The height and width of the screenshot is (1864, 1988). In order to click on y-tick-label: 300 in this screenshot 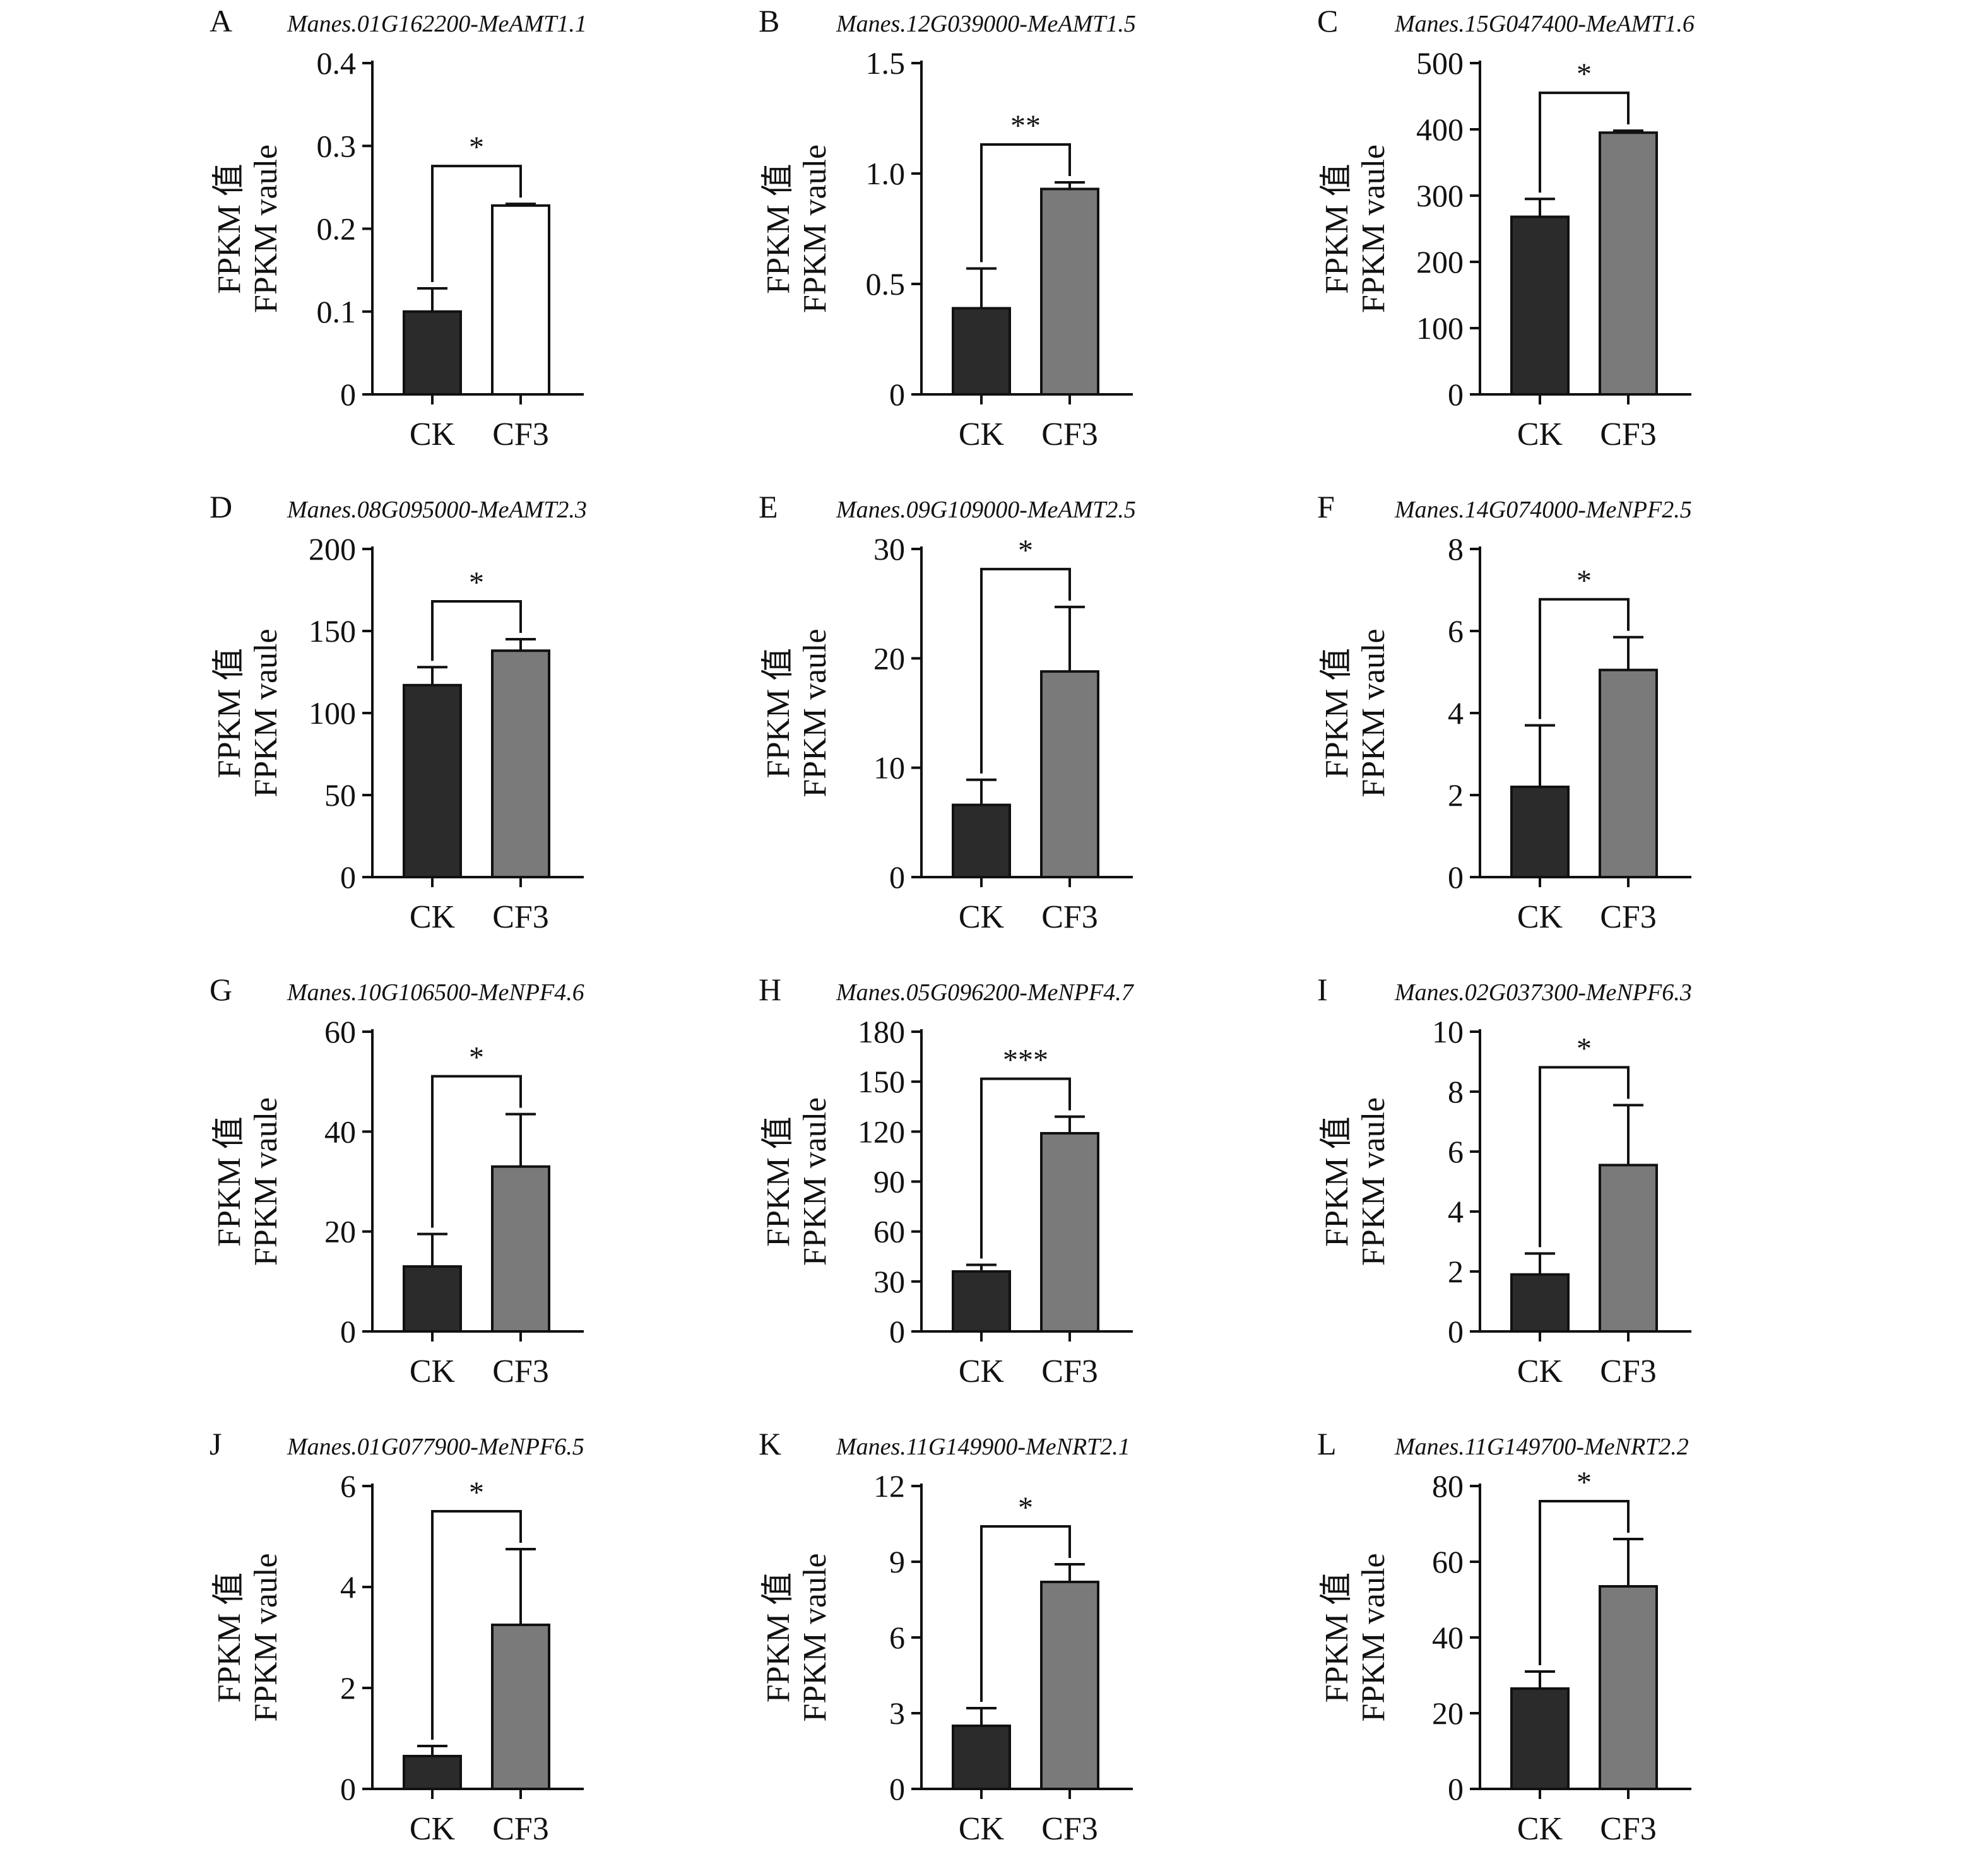, I will do `click(1440, 195)`.